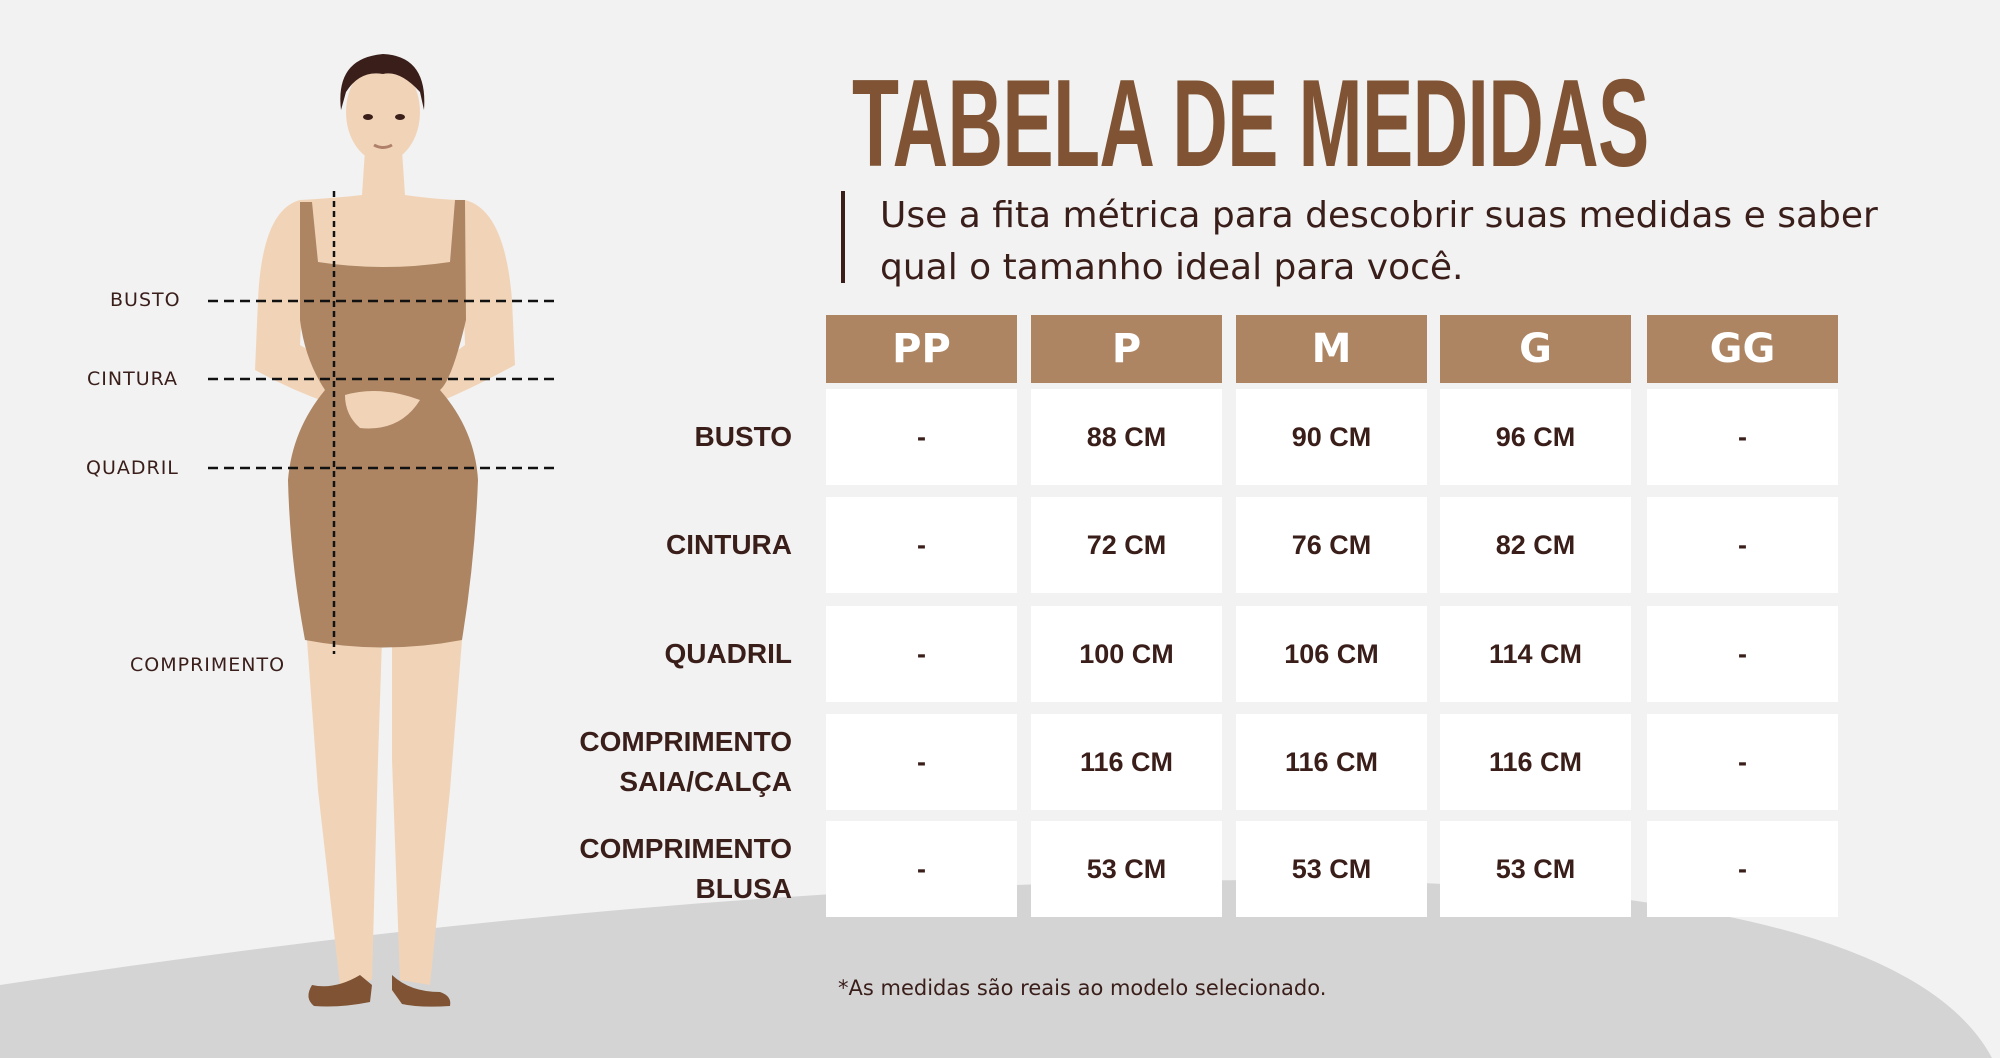 The height and width of the screenshot is (1058, 2000). I want to click on model-figure, so click(385, 530).